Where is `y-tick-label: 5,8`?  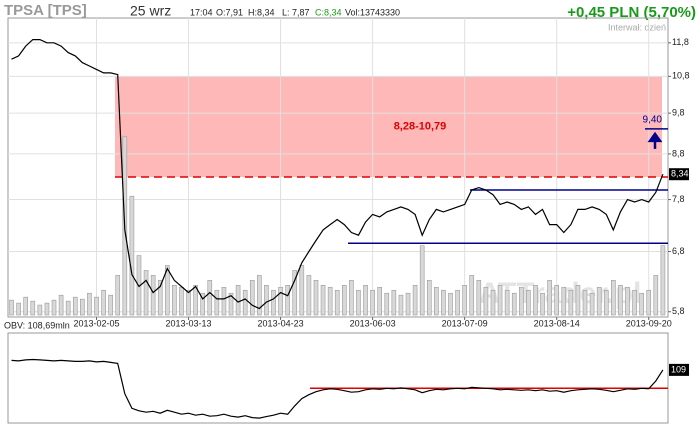 y-tick-label: 5,8 is located at coordinates (678, 311).